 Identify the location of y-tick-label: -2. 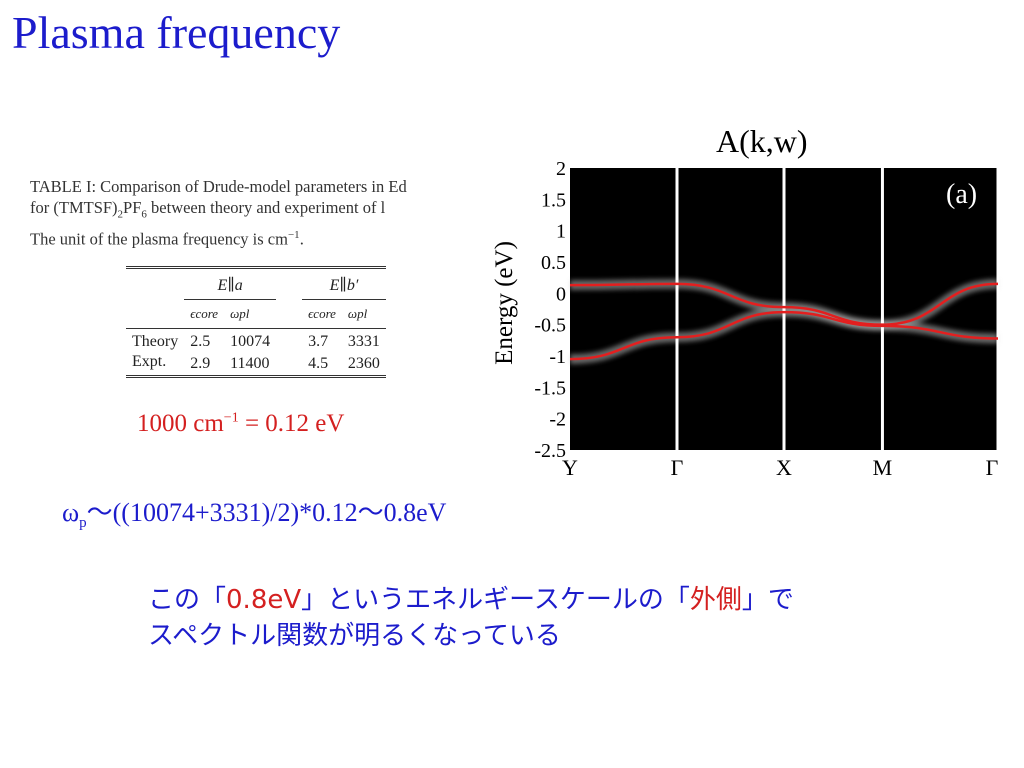
(557, 420).